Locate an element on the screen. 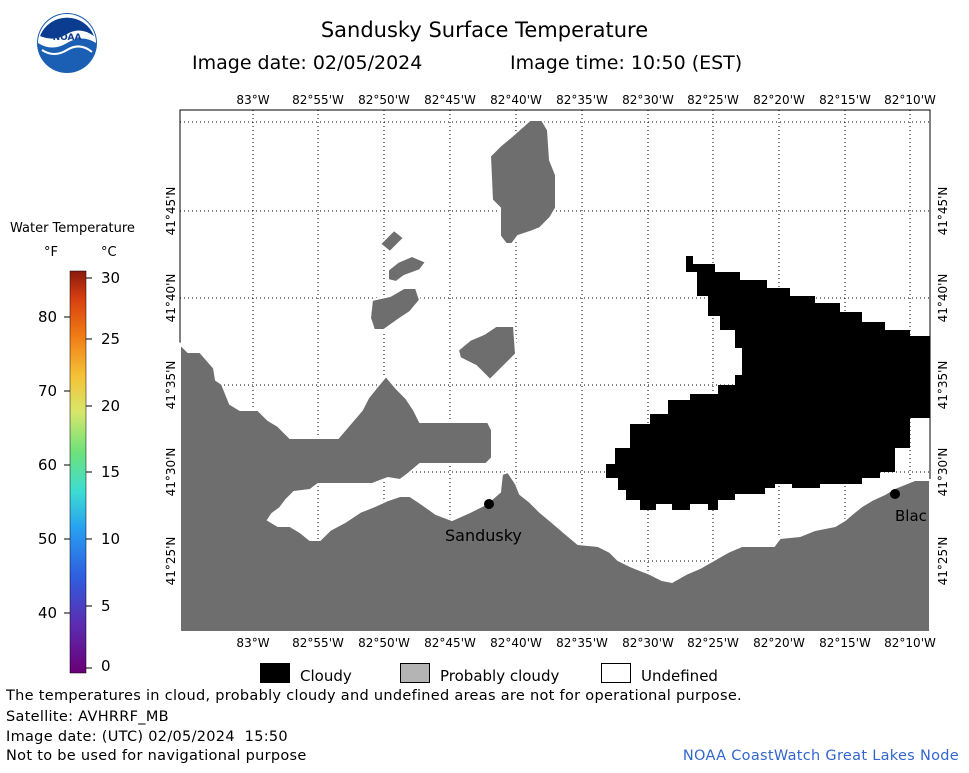  page-title: Sandusky Surface Temperature is located at coordinates (484, 30).